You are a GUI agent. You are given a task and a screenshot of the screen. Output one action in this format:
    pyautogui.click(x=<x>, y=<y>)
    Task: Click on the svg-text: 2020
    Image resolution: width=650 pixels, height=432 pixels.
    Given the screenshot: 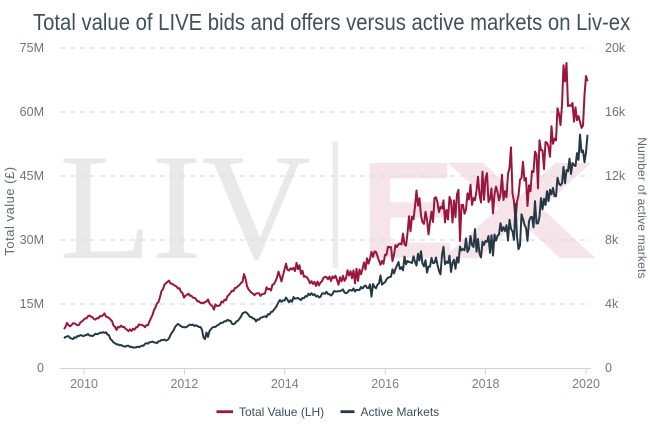 What is the action you would take?
    pyautogui.click(x=586, y=384)
    